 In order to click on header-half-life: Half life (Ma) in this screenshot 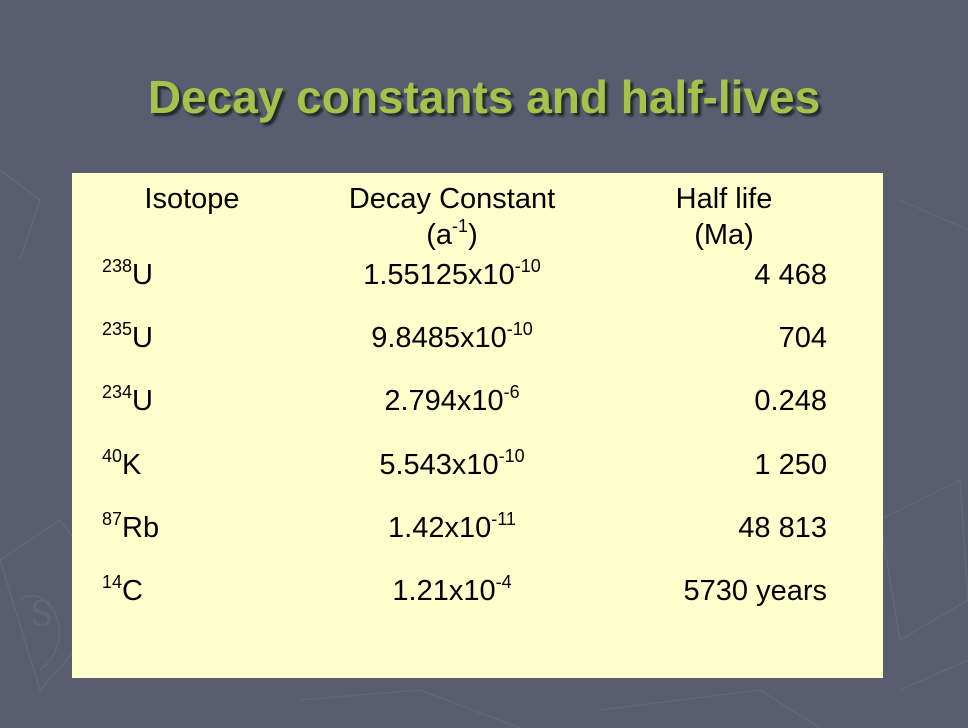, I will do `click(724, 217)`.